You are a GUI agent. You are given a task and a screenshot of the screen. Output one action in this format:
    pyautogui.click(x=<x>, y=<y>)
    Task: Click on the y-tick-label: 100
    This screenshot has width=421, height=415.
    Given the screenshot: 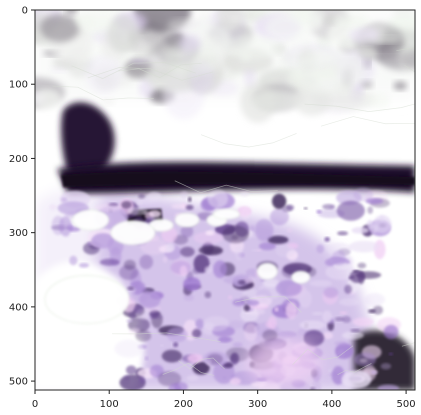 What is the action you would take?
    pyautogui.click(x=18, y=85)
    